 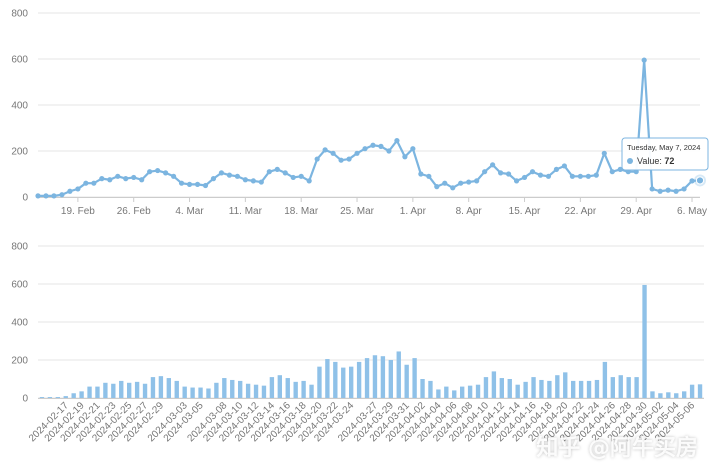 What do you see at coordinates (700, 180) in the screenshot?
I see `hover-point` at bounding box center [700, 180].